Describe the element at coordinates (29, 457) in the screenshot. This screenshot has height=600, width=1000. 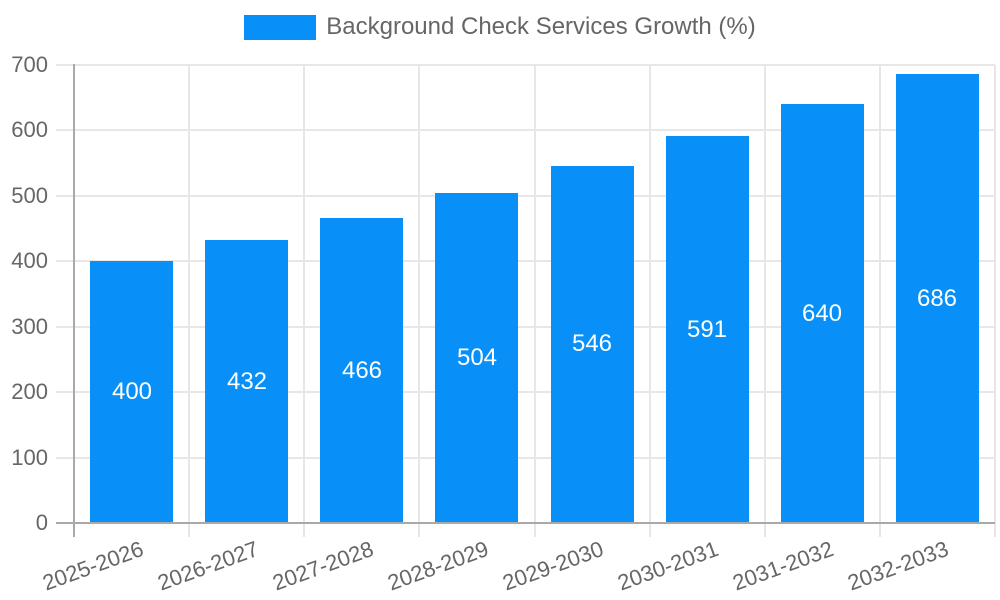
I see `y-tick-label: 100` at that location.